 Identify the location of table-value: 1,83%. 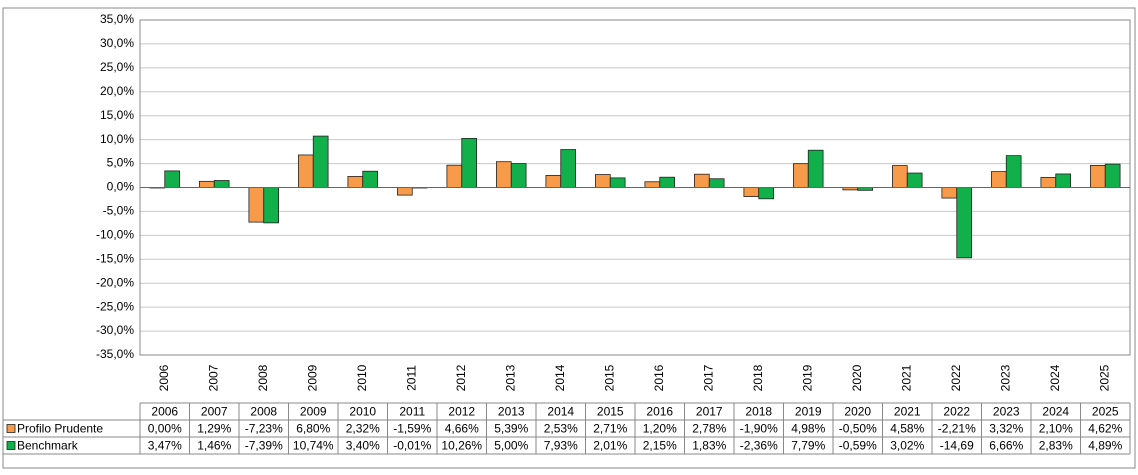
(709, 446).